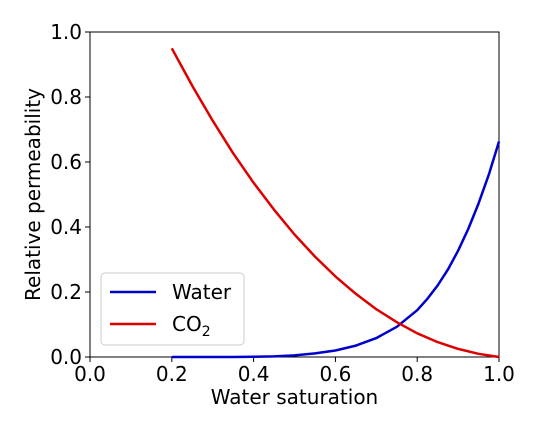 The image size is (540, 432). What do you see at coordinates (90, 374) in the screenshot?
I see `x-tick-label: 0.0` at bounding box center [90, 374].